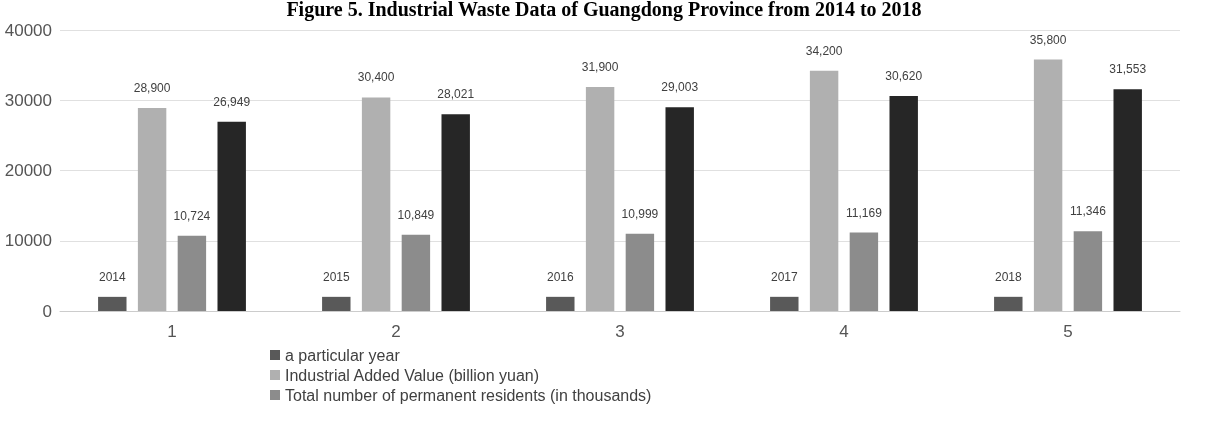 The image size is (1208, 429). Describe the element at coordinates (824, 50) in the screenshot. I see `data-label: 34,200` at that location.